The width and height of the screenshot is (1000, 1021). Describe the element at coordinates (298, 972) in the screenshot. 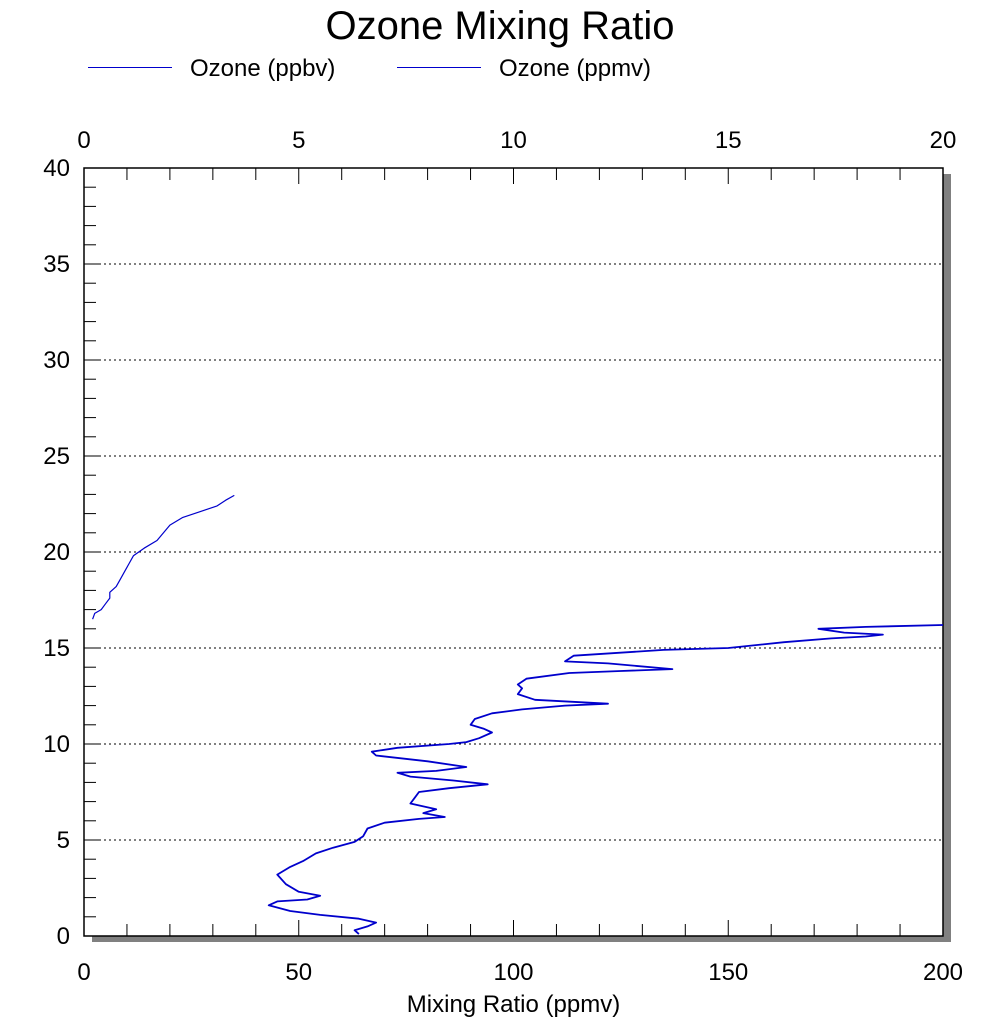

I see `x-tick-label-50: 50` at that location.